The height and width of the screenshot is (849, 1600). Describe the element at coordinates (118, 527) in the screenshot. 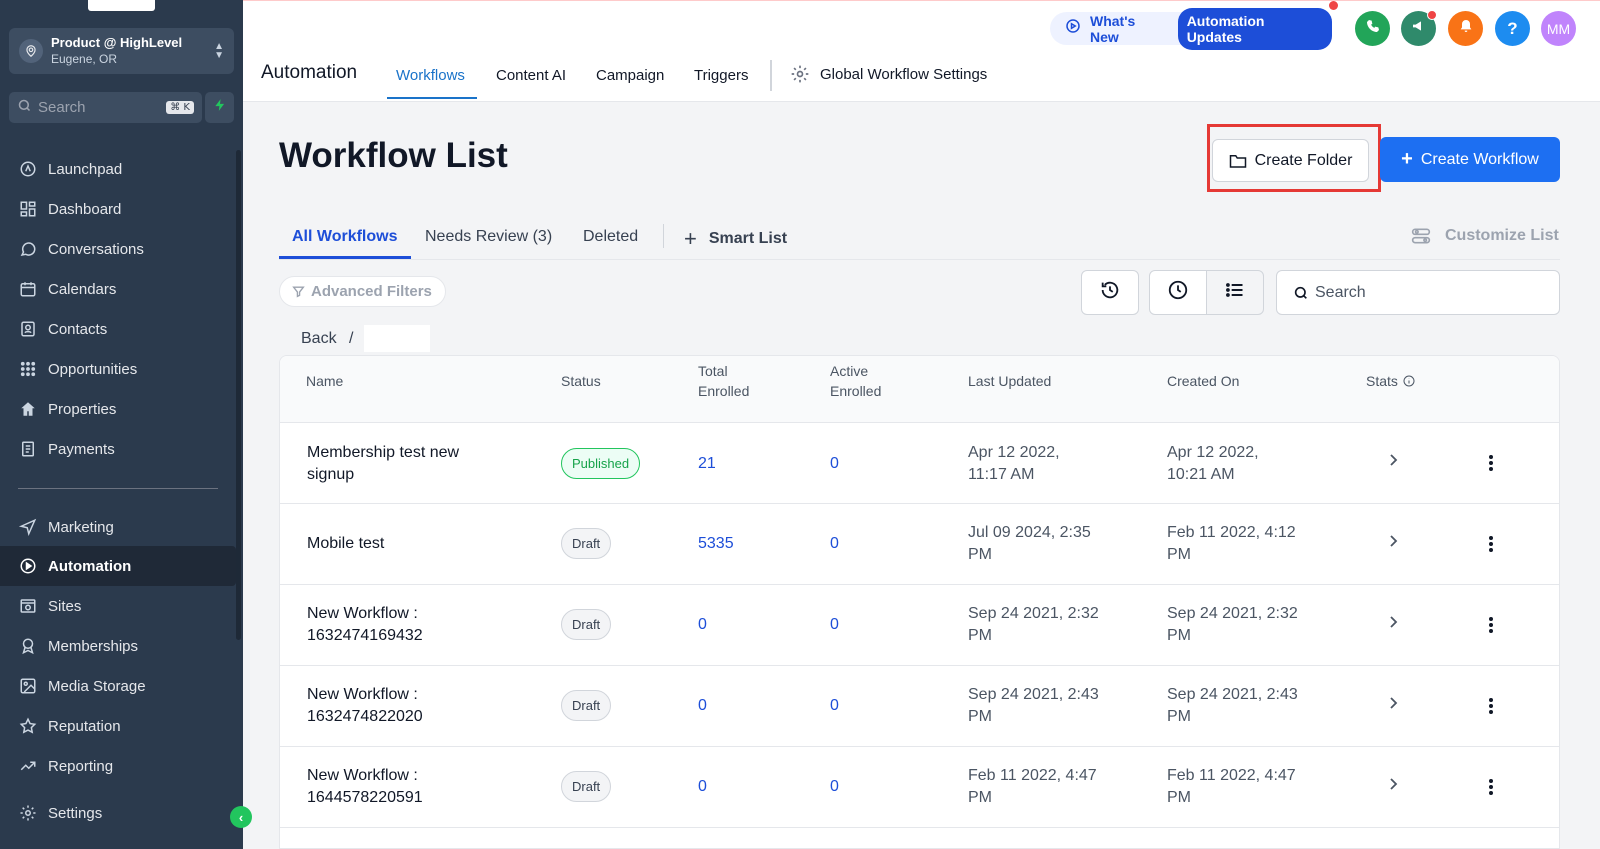

I see `sidebar-item-marketing: Marketing` at that location.